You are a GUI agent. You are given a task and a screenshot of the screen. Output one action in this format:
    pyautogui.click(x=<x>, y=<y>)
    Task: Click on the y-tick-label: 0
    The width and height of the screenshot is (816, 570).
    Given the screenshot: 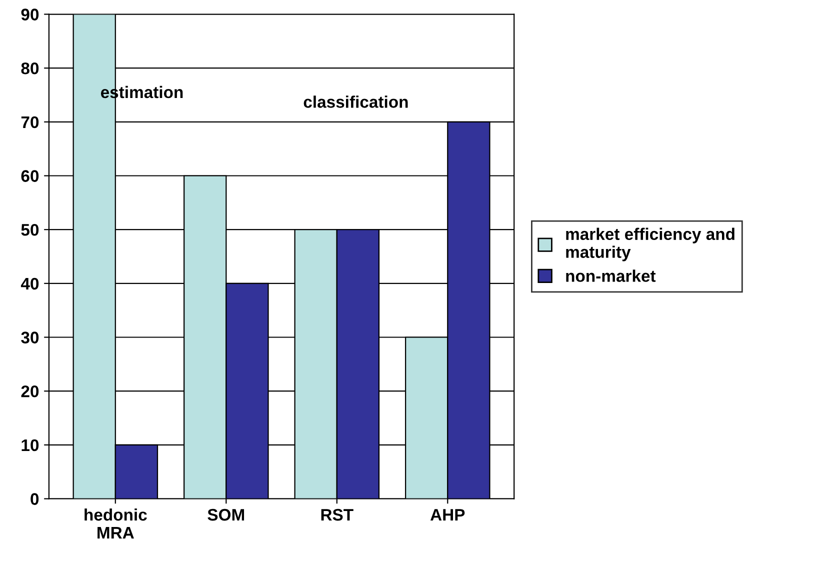 What is the action you would take?
    pyautogui.click(x=34, y=499)
    